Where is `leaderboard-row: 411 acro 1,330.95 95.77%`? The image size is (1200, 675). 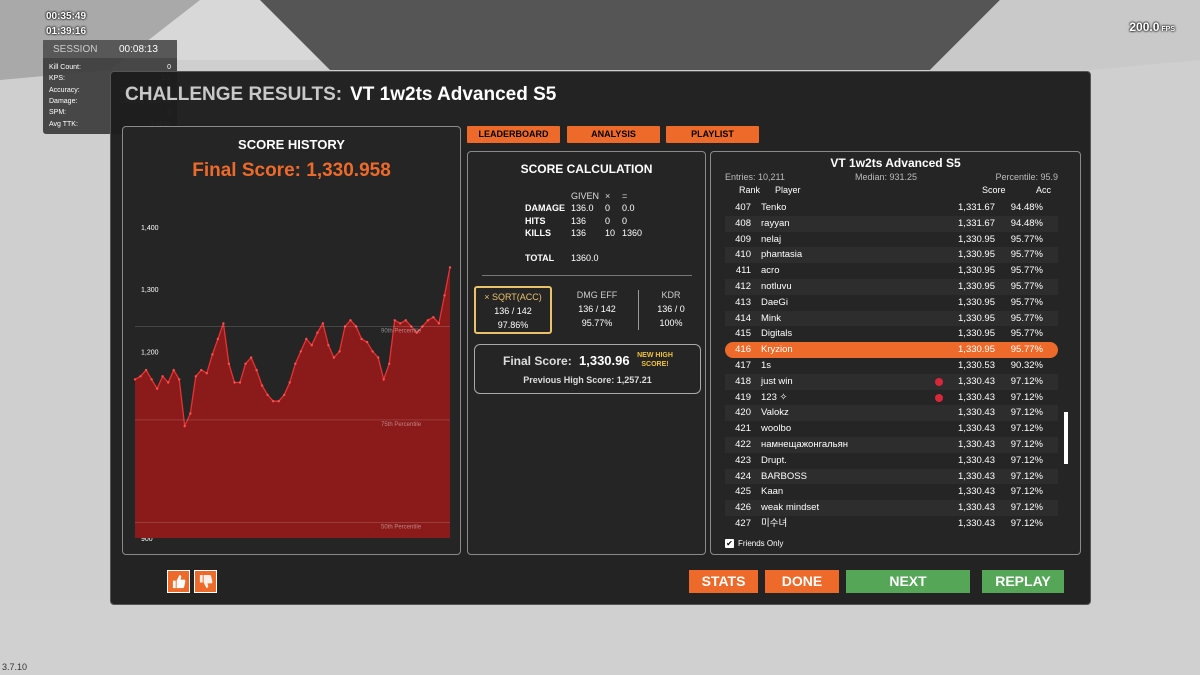
leaderboard-row: 411 acro 1,330.95 95.77% is located at coordinates (891, 271).